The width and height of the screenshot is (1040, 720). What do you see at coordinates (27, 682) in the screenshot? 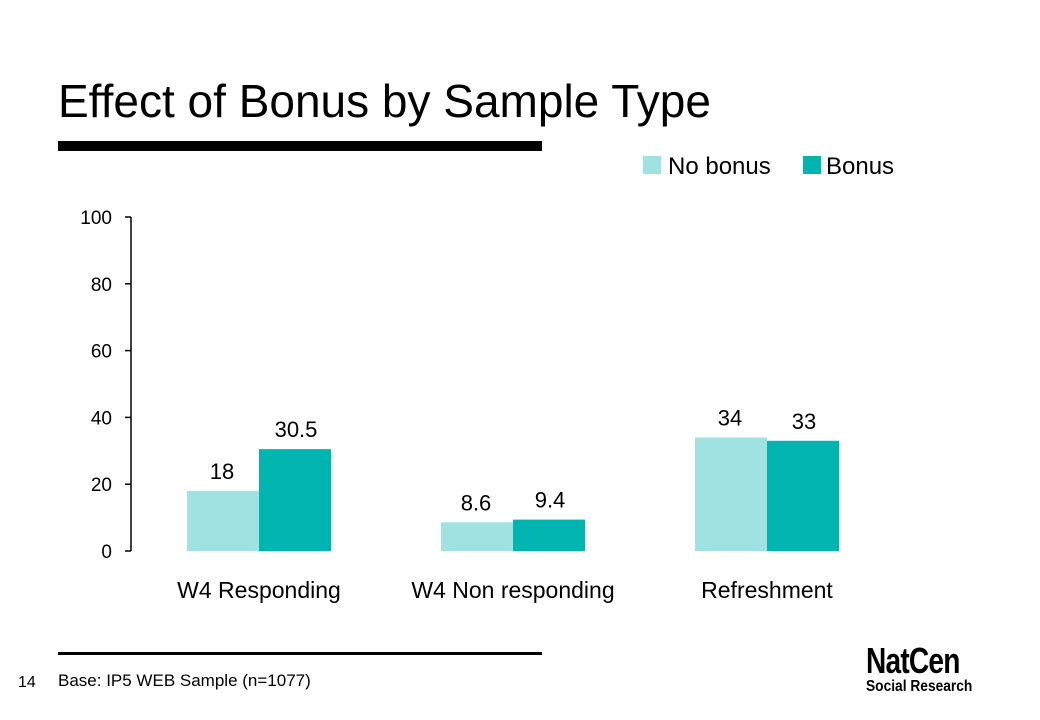
I see `page-number: 14` at bounding box center [27, 682].